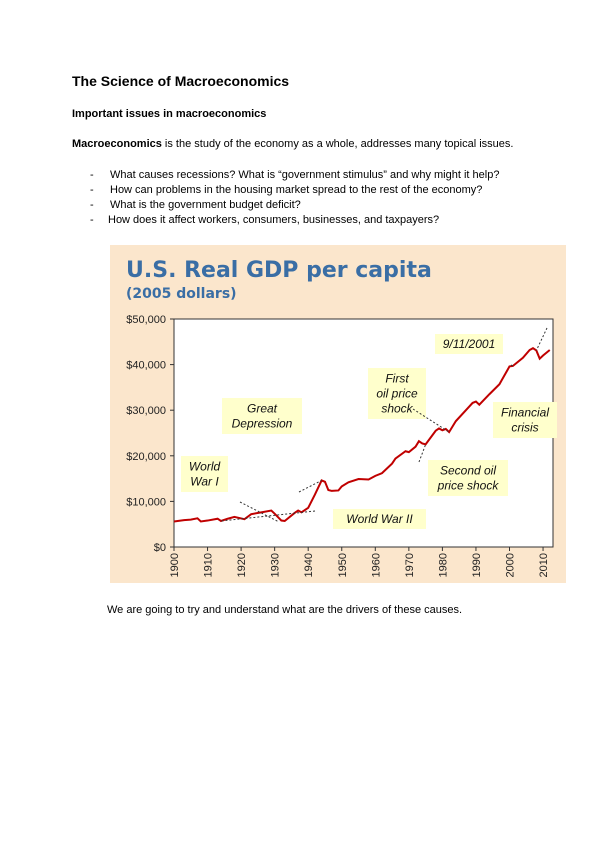  What do you see at coordinates (397, 379) in the screenshot?
I see `callout-label: First` at bounding box center [397, 379].